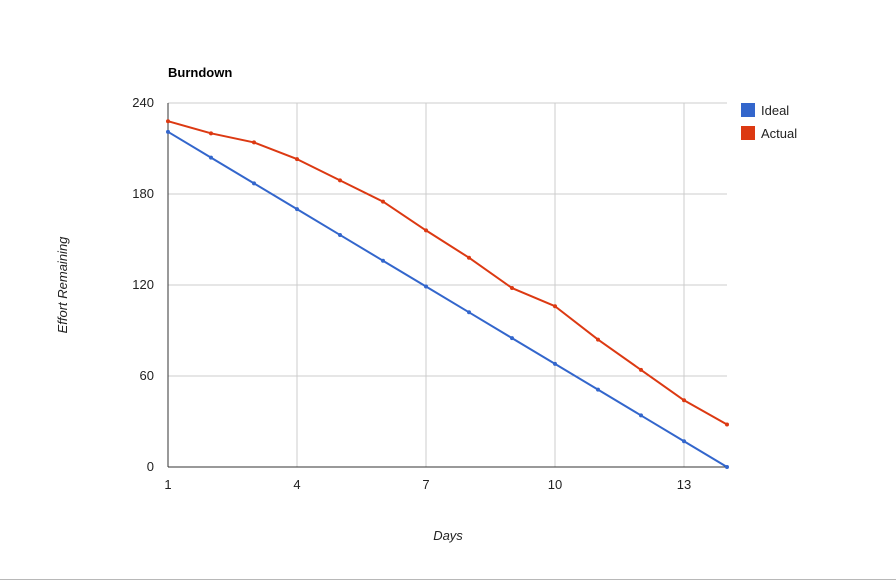 The width and height of the screenshot is (896, 582). I want to click on y-tick-label: 240, so click(143, 102).